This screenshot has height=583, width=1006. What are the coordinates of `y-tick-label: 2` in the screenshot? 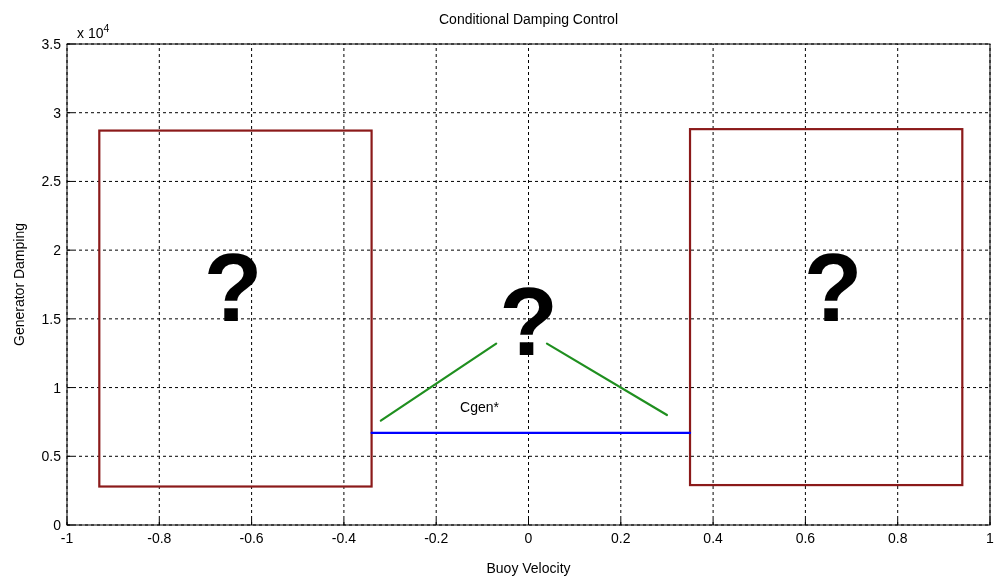 It's located at (57, 250).